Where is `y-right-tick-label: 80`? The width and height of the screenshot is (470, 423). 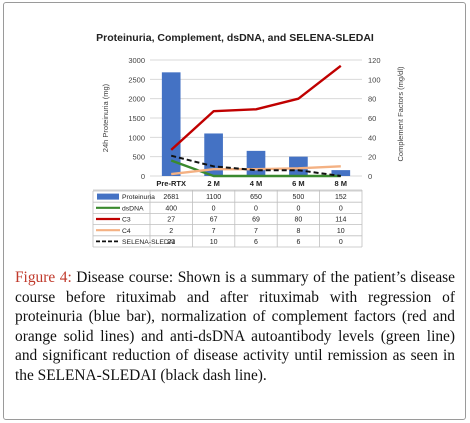
y-right-tick-label: 80 is located at coordinates (372, 99).